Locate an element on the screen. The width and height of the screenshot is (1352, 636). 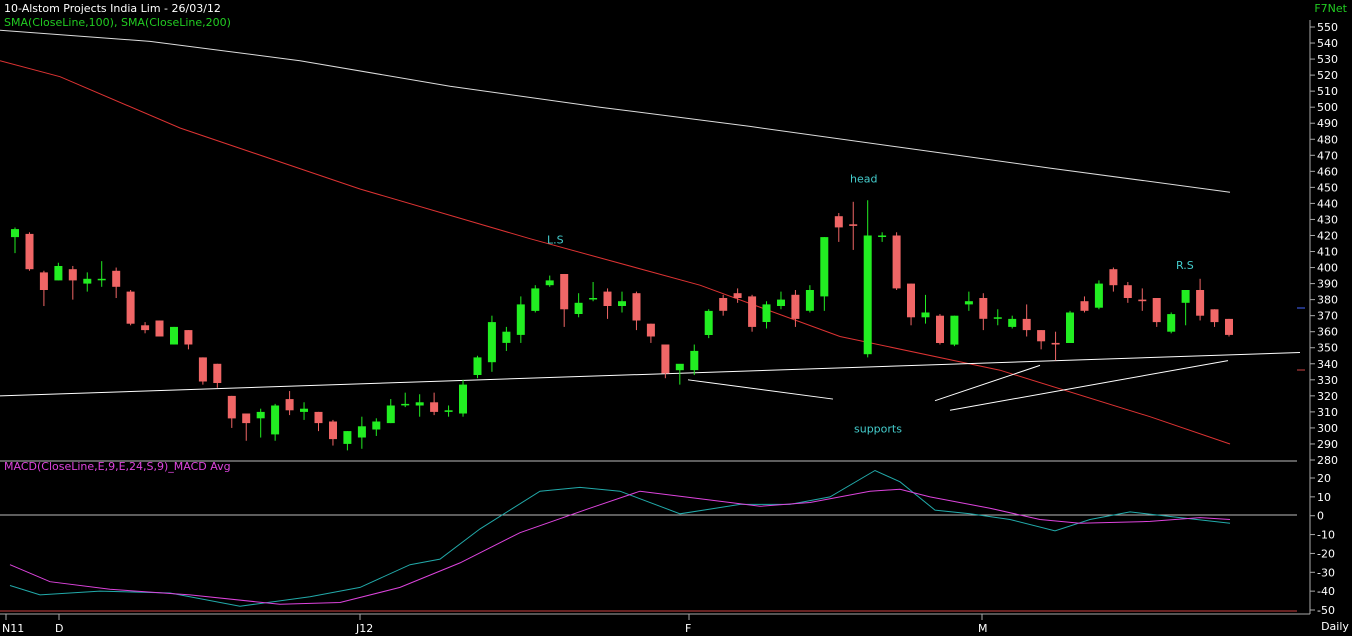
price-tick-label: 380 is located at coordinates (1327, 300).